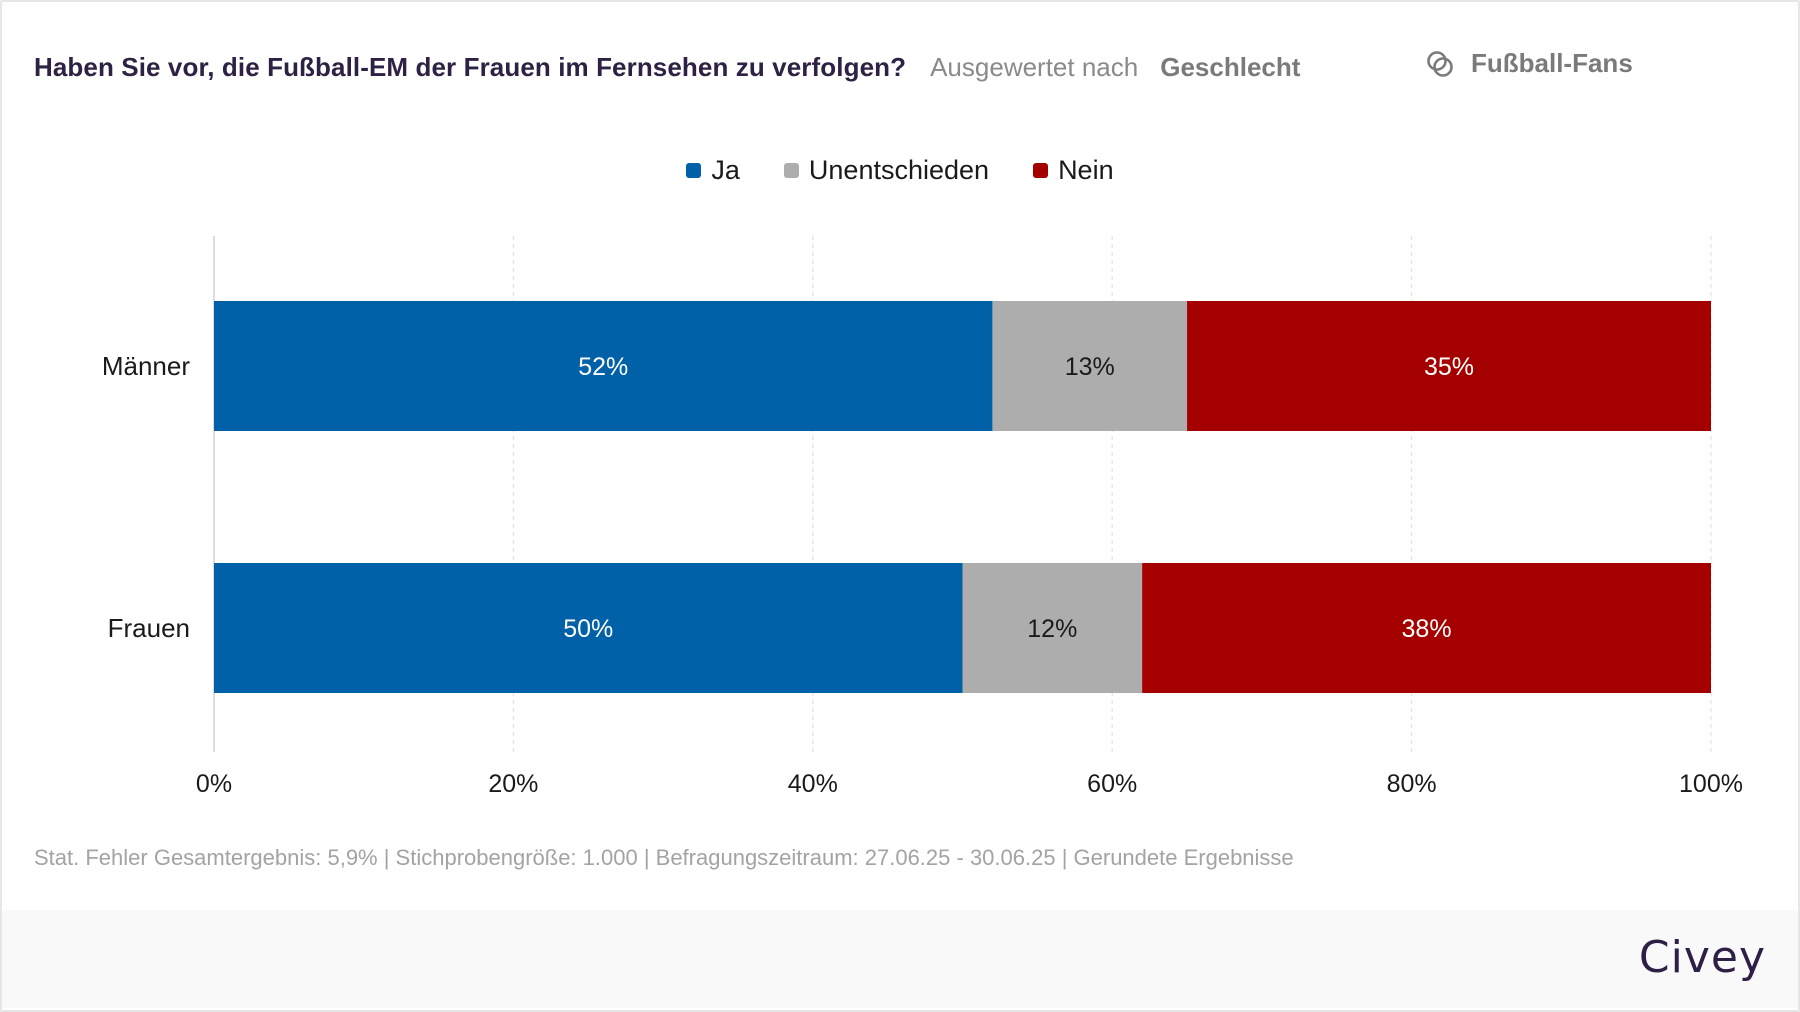 This screenshot has width=1800, height=1012. I want to click on breakdown-selector: Geschlecht, so click(1230, 67).